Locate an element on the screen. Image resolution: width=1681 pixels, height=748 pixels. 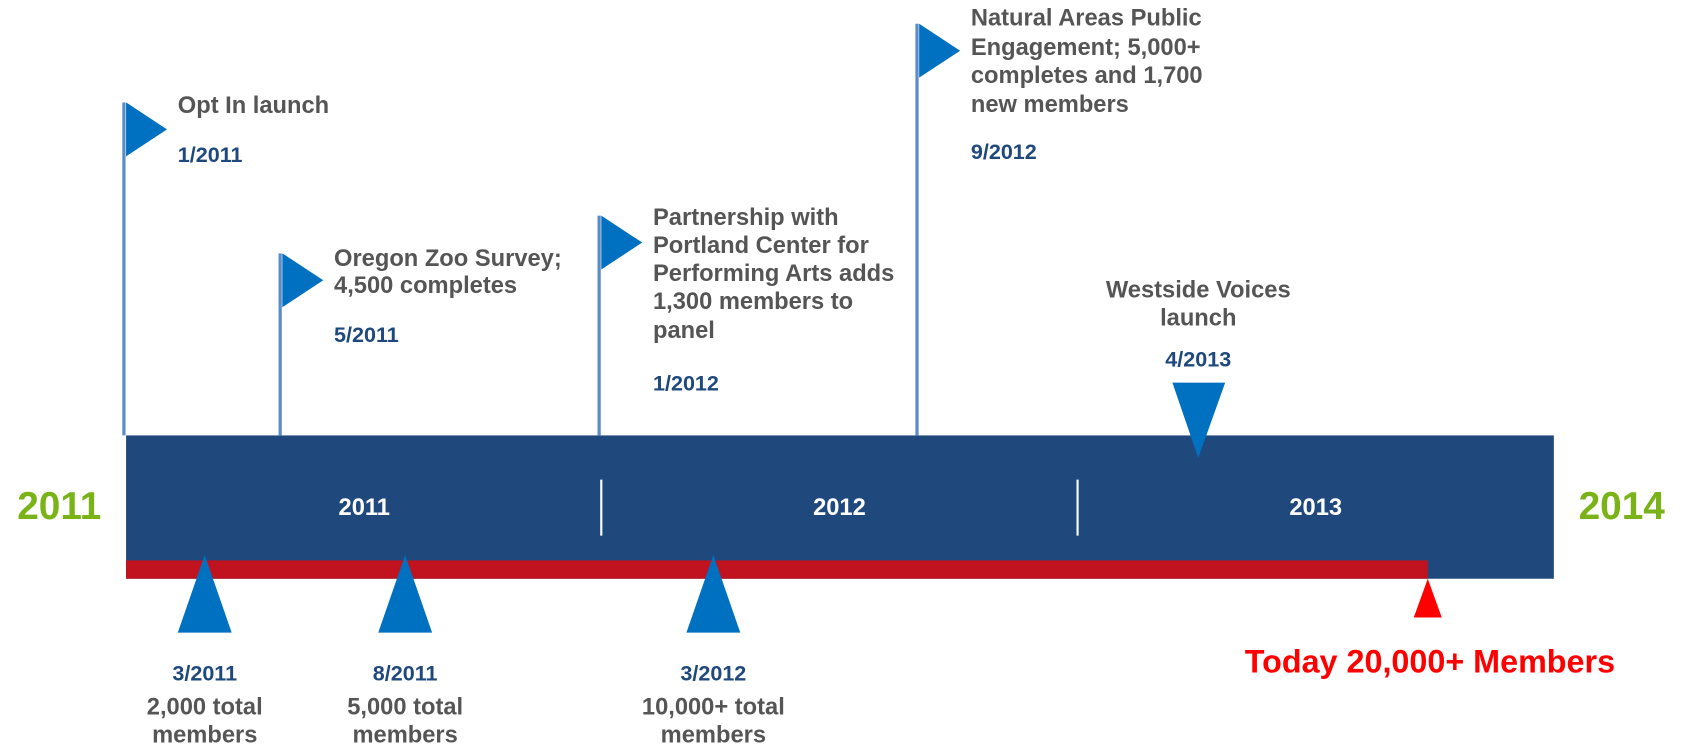
progress-bar is located at coordinates (777, 569).